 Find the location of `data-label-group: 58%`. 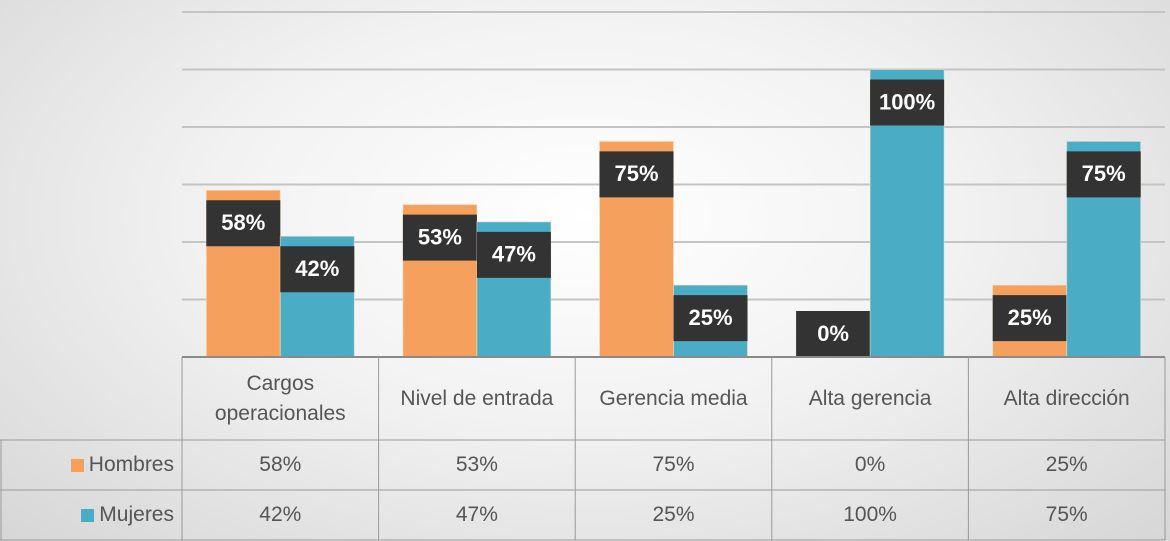

data-label-group: 58% is located at coordinates (243, 223).